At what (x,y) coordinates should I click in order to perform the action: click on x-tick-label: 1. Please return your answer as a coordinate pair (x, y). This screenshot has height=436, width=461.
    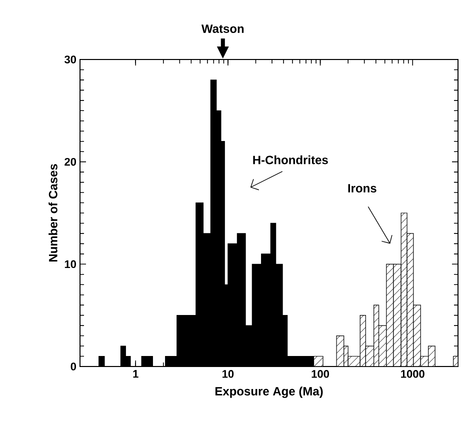
    Looking at the image, I should click on (135, 374).